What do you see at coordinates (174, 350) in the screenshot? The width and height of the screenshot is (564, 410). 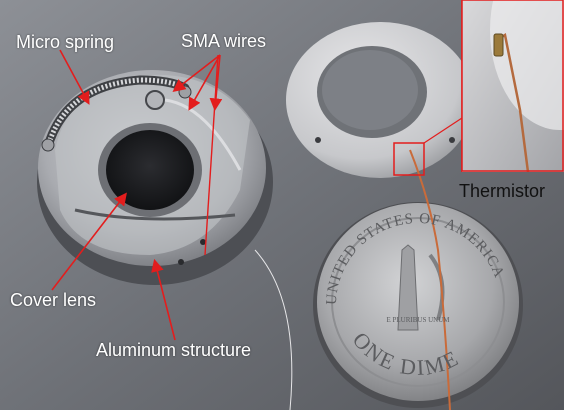 I see `label-aluminum-structure: Aluminum structure` at bounding box center [174, 350].